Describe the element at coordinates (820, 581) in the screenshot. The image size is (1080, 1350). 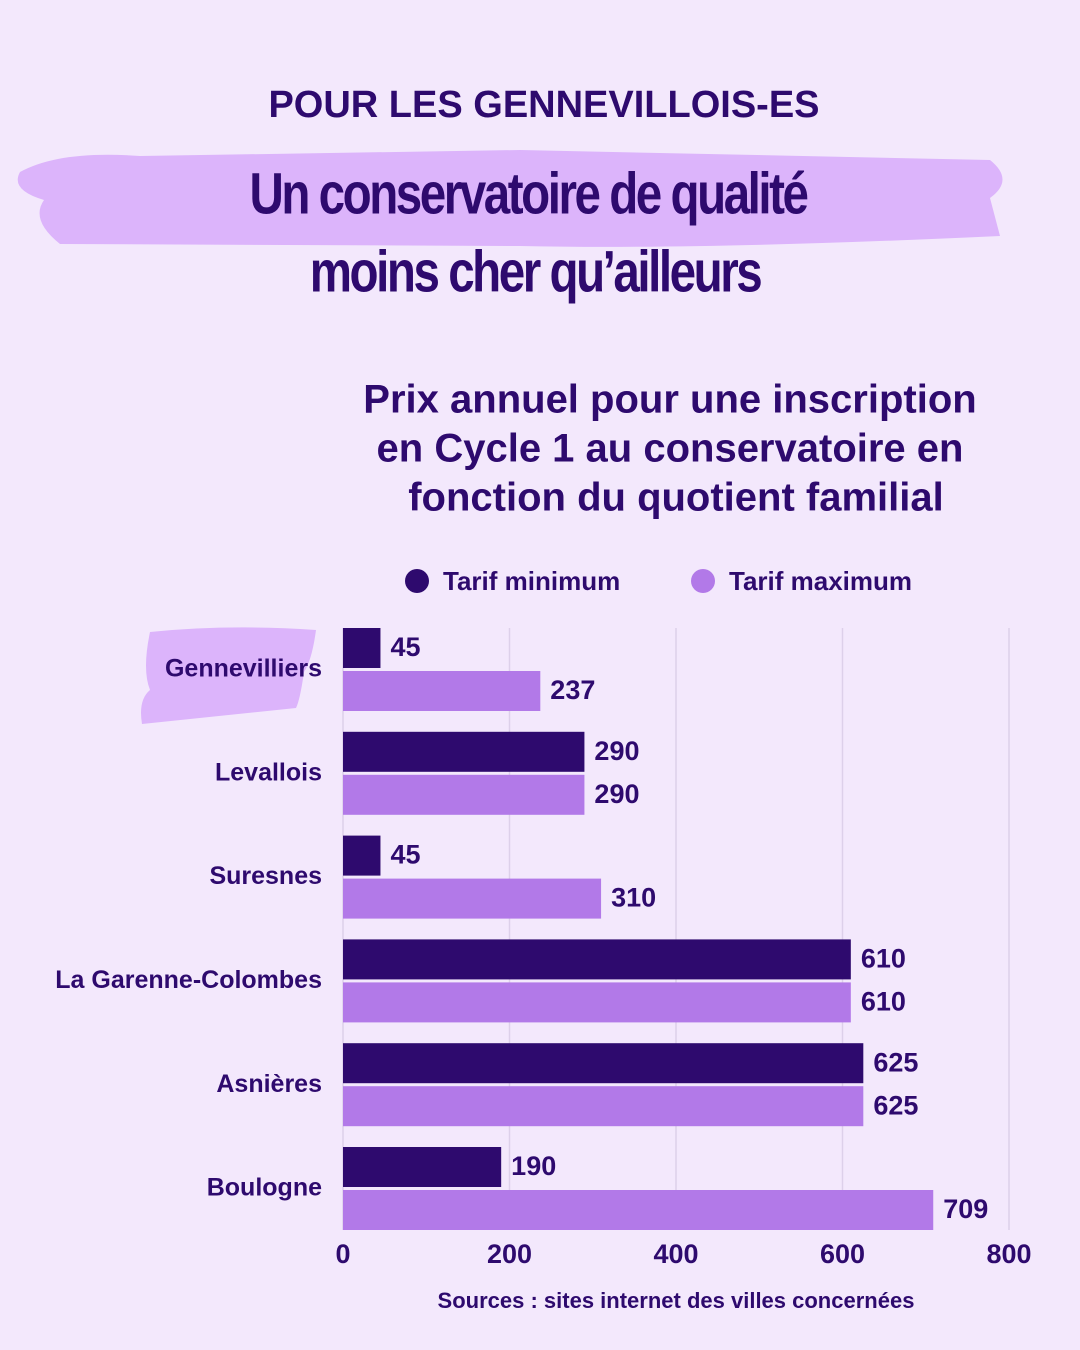
I see `legend-label: Tarif maximum` at that location.